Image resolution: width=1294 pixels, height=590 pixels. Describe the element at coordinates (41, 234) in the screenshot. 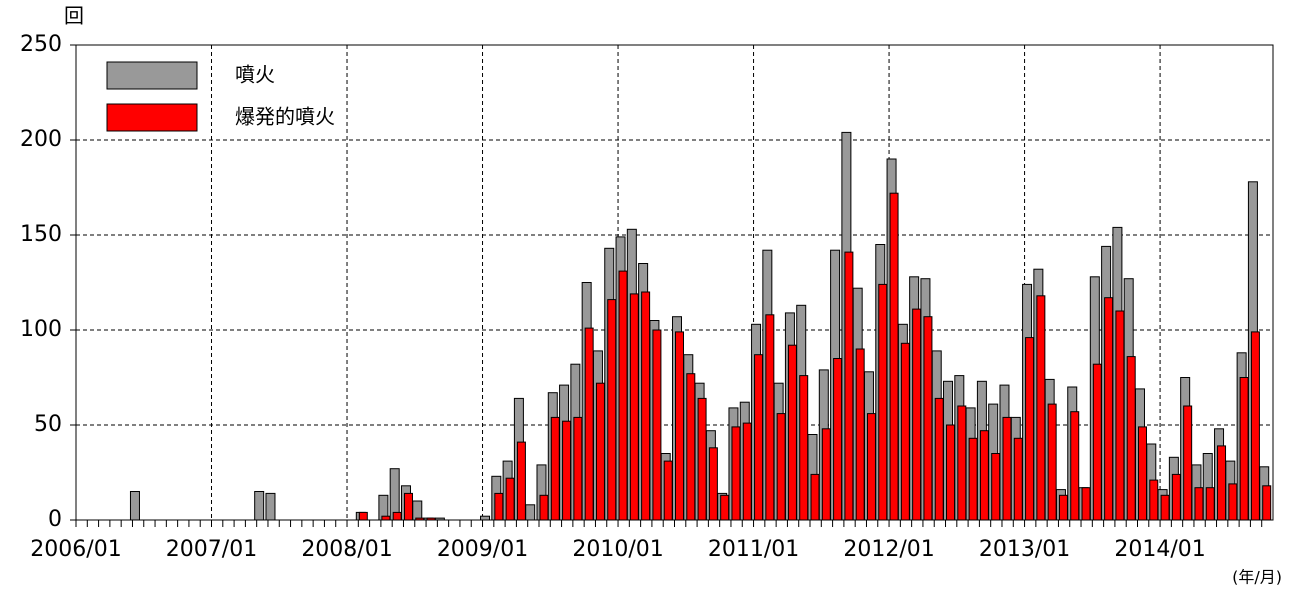

I see `y-tick-label: 150` at that location.